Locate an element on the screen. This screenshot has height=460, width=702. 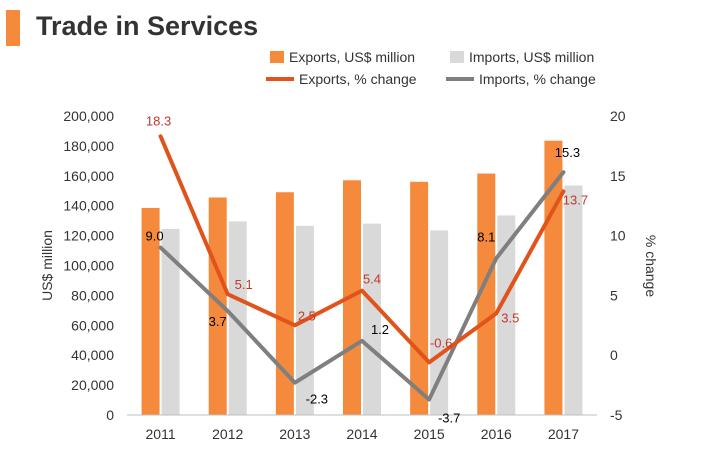
x-tick-label: 2013 is located at coordinates (294, 434).